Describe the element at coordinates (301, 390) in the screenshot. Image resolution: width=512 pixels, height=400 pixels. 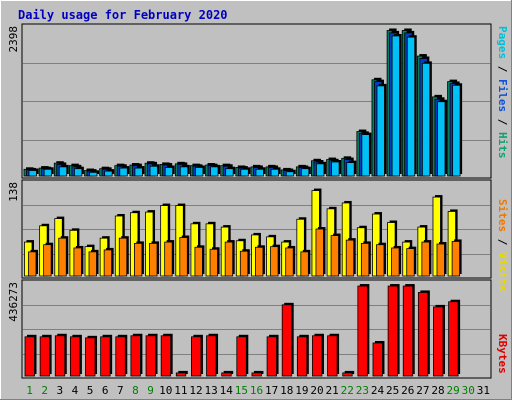
I see `day-label-19: 19` at that location.